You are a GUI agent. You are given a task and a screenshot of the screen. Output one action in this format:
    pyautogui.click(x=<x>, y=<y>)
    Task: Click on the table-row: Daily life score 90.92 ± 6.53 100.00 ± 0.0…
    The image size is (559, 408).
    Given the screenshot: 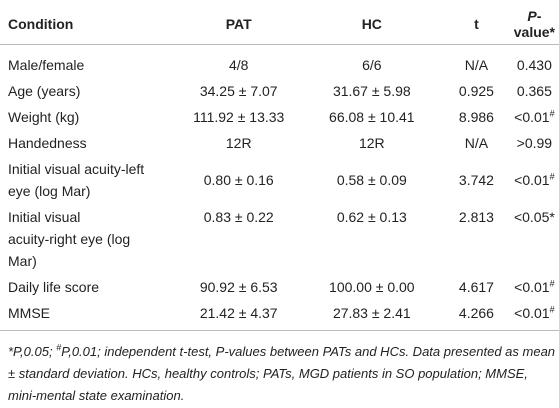 What is the action you would take?
    pyautogui.click(x=279, y=287)
    